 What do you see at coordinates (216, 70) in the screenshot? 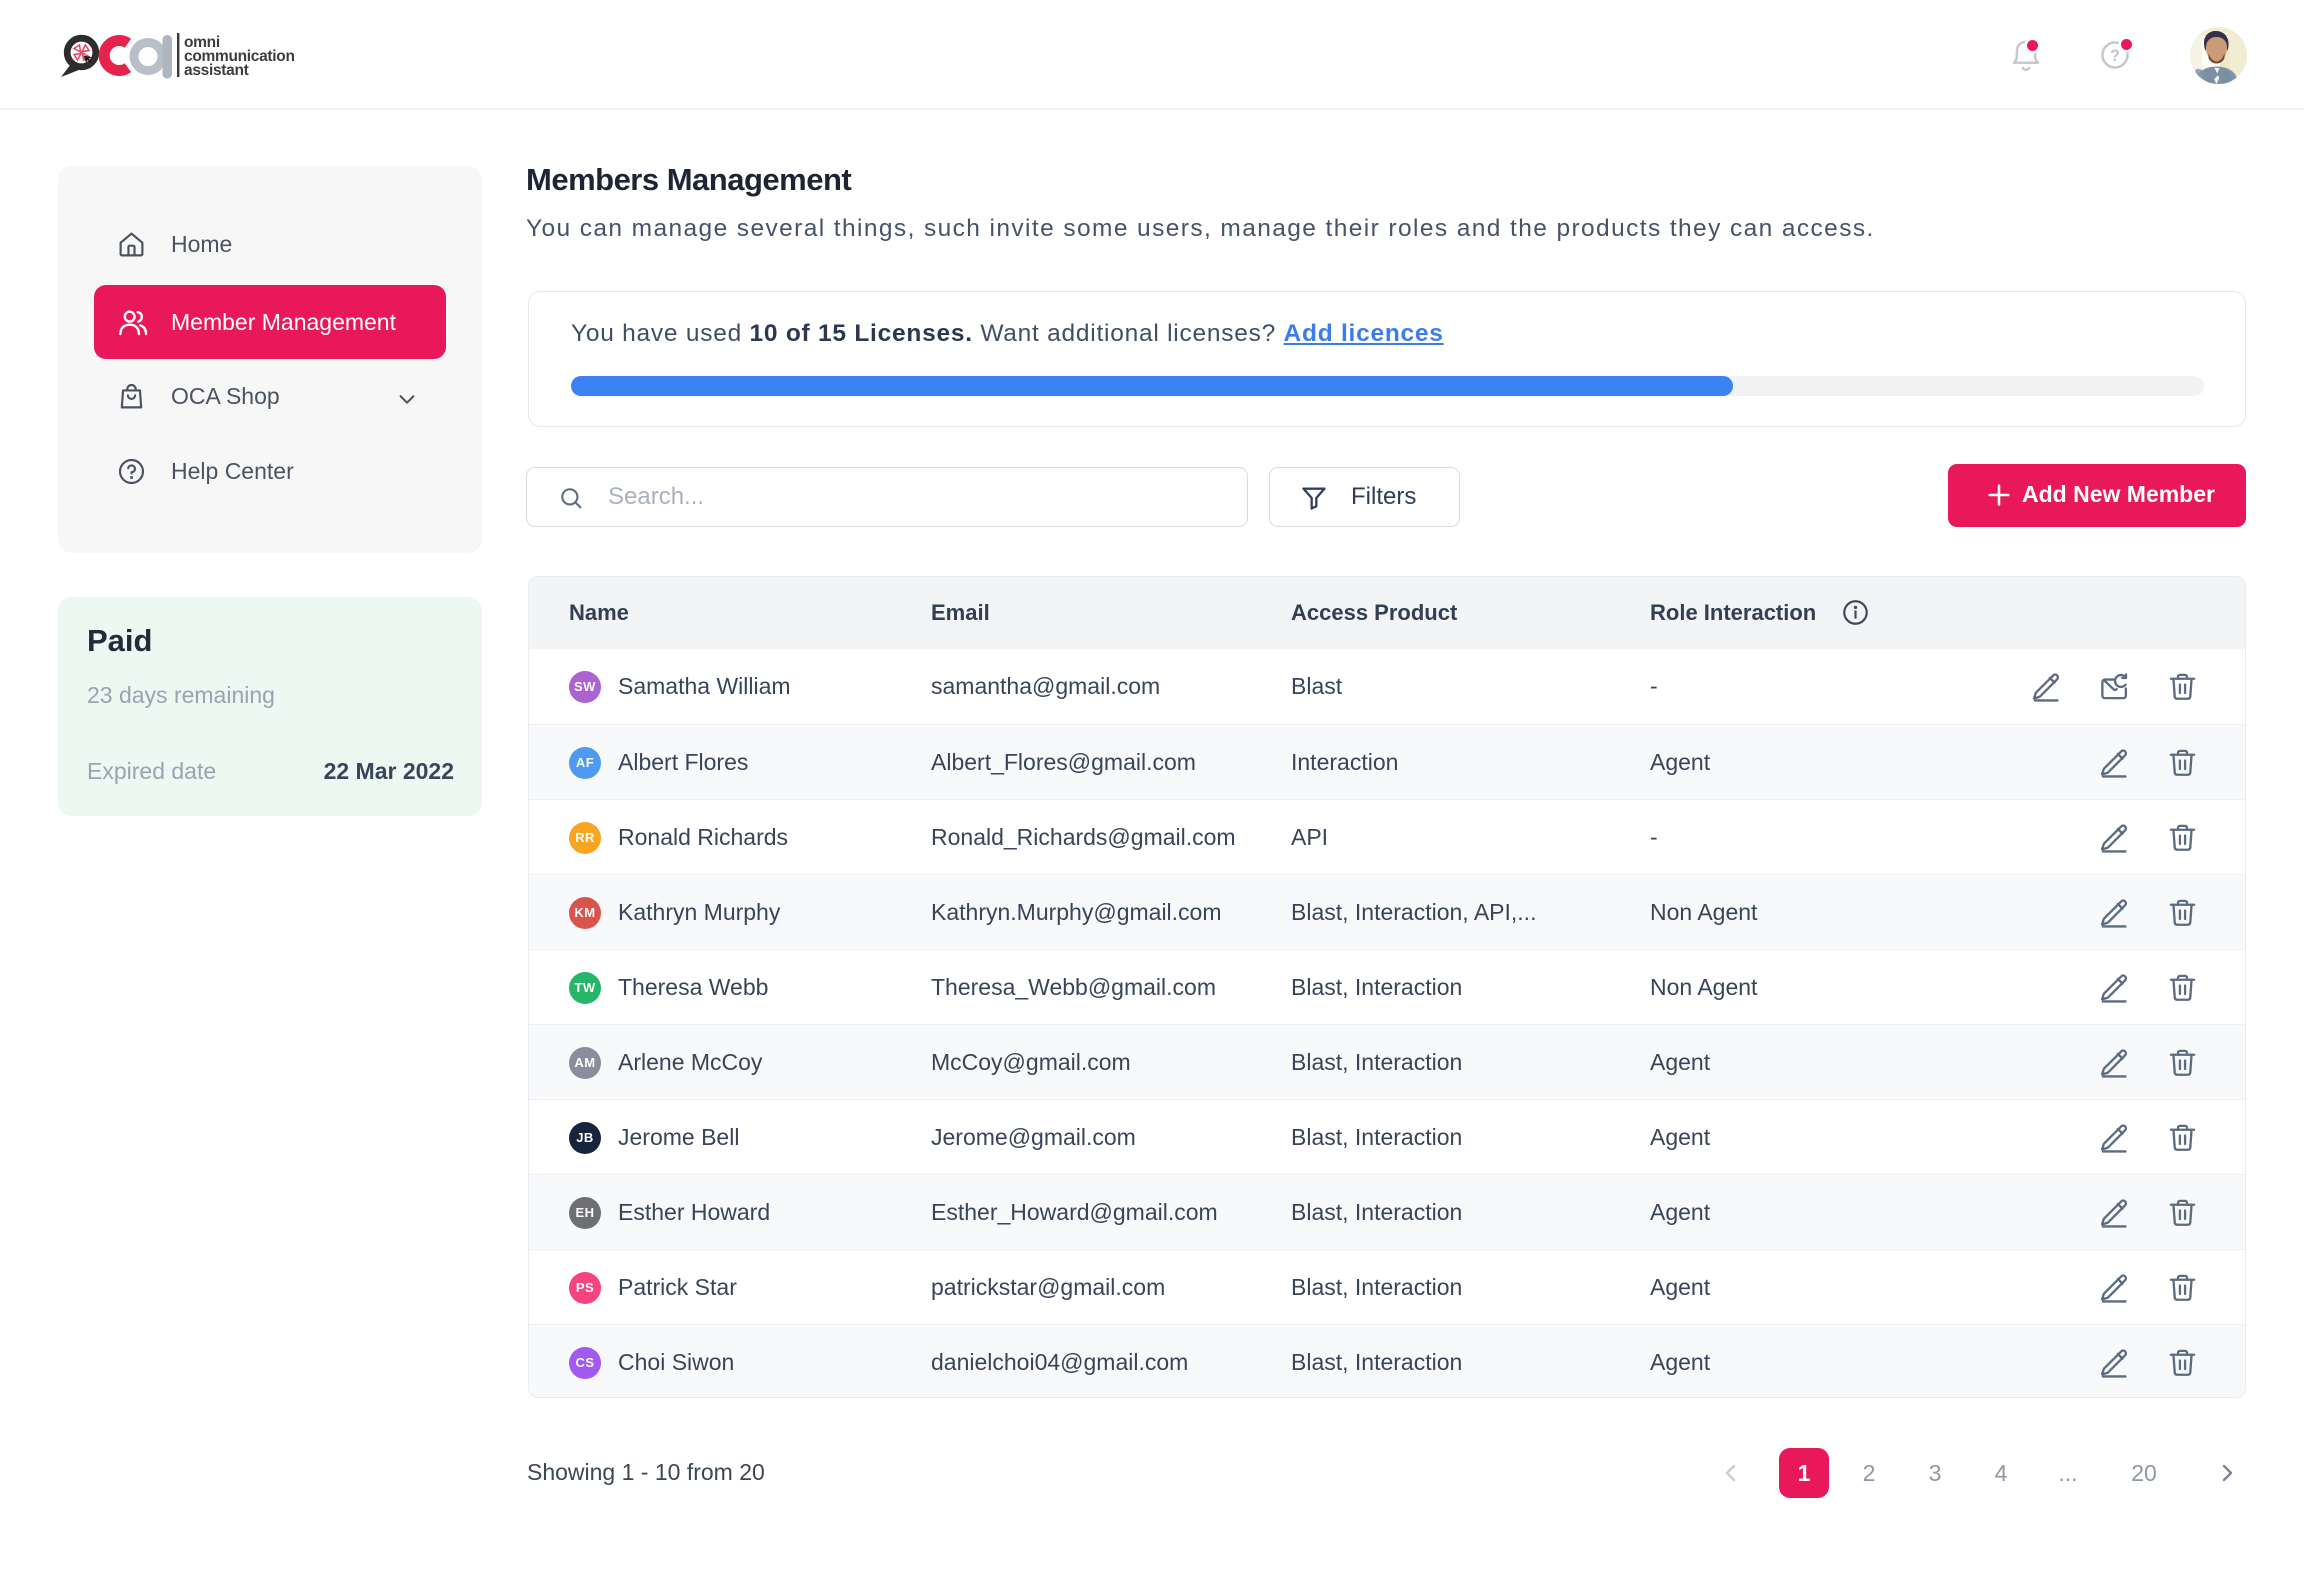
I see `svg-text: assistant` at bounding box center [216, 70].